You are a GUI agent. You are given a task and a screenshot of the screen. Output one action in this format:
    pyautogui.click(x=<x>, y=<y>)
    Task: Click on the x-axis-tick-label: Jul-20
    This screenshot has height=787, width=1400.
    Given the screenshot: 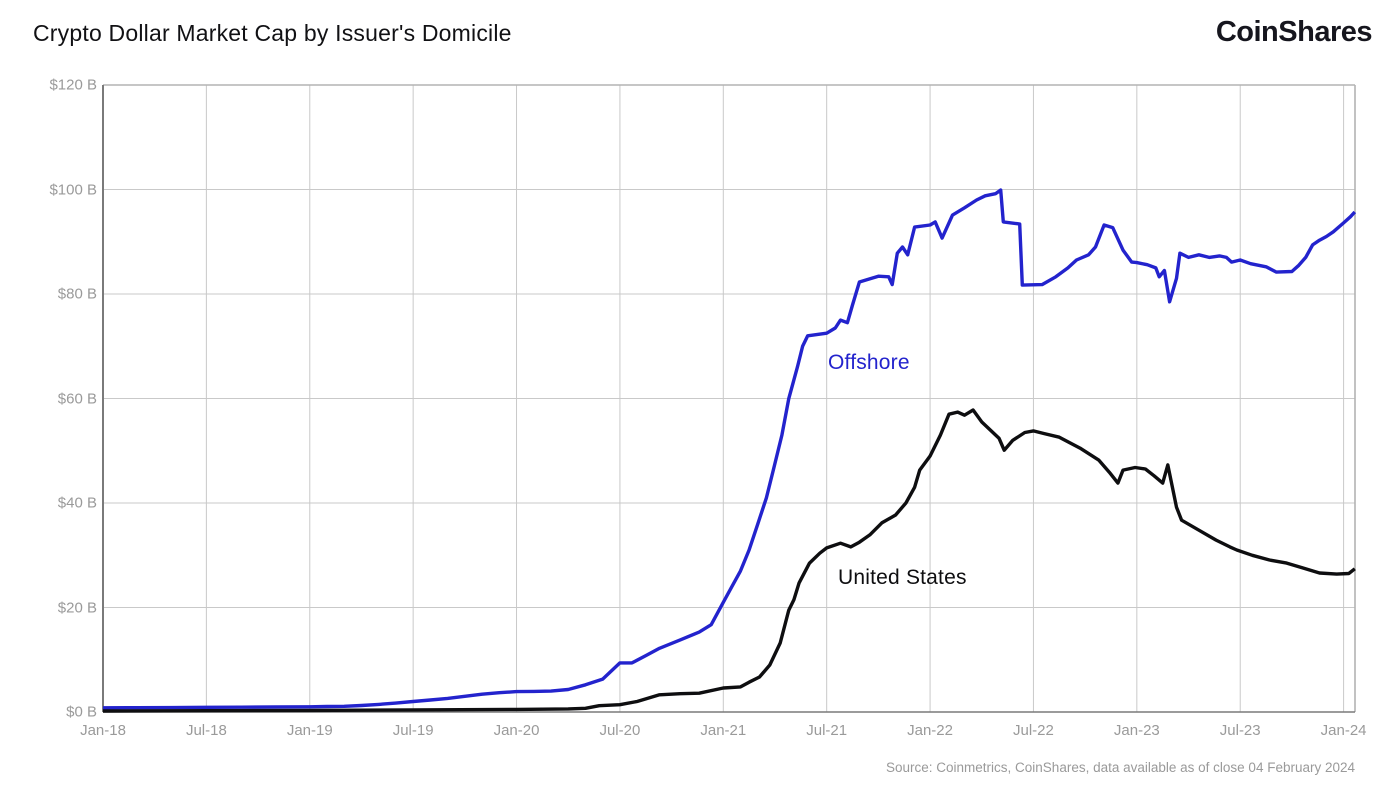 What is the action you would take?
    pyautogui.click(x=620, y=730)
    